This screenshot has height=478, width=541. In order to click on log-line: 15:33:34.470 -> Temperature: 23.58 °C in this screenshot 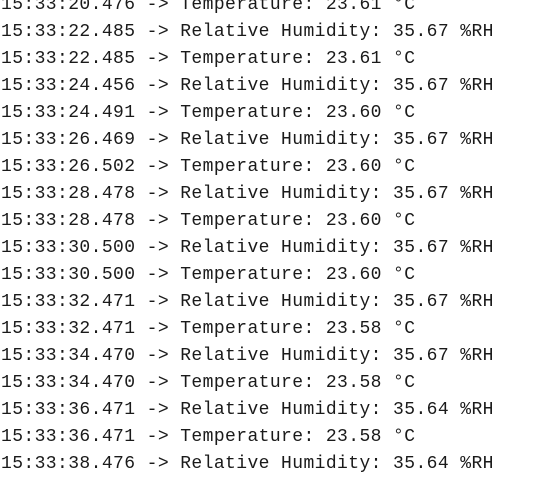, I will do `click(208, 383)`.